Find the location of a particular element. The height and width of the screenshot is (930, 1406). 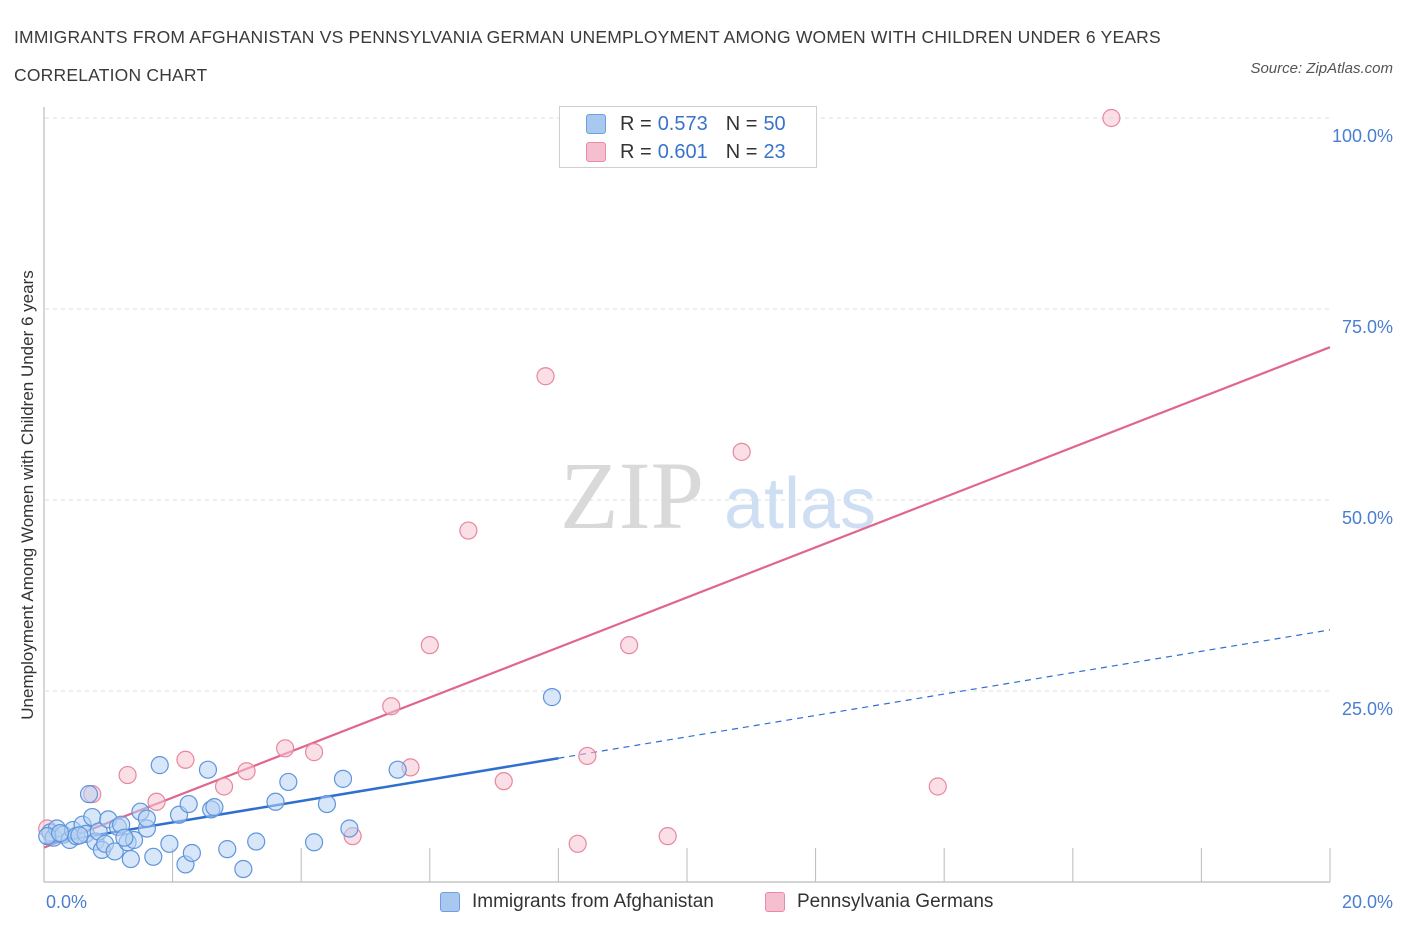

n-value: 50 is located at coordinates (774, 123).